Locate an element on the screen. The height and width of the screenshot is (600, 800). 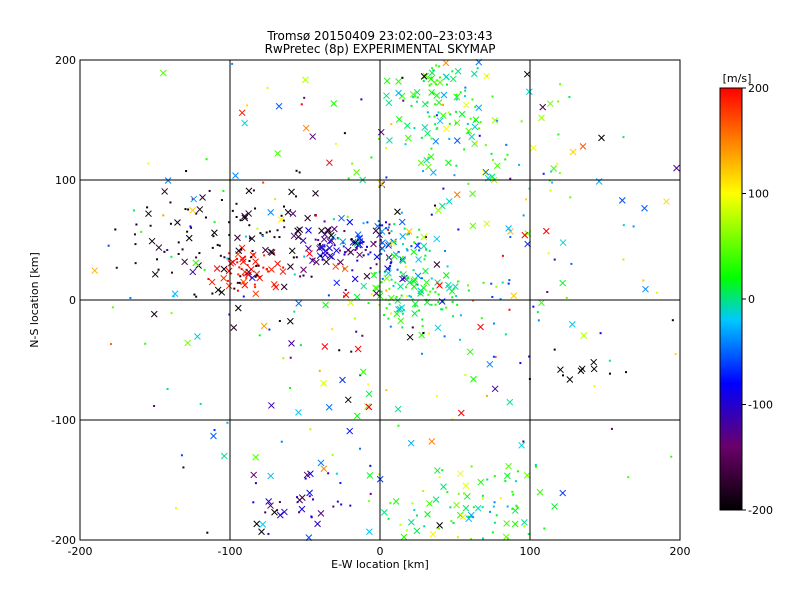
chart-subtitle: RwPretec (8p) EXPERIMENTAL SKYMAP is located at coordinates (380, 49).